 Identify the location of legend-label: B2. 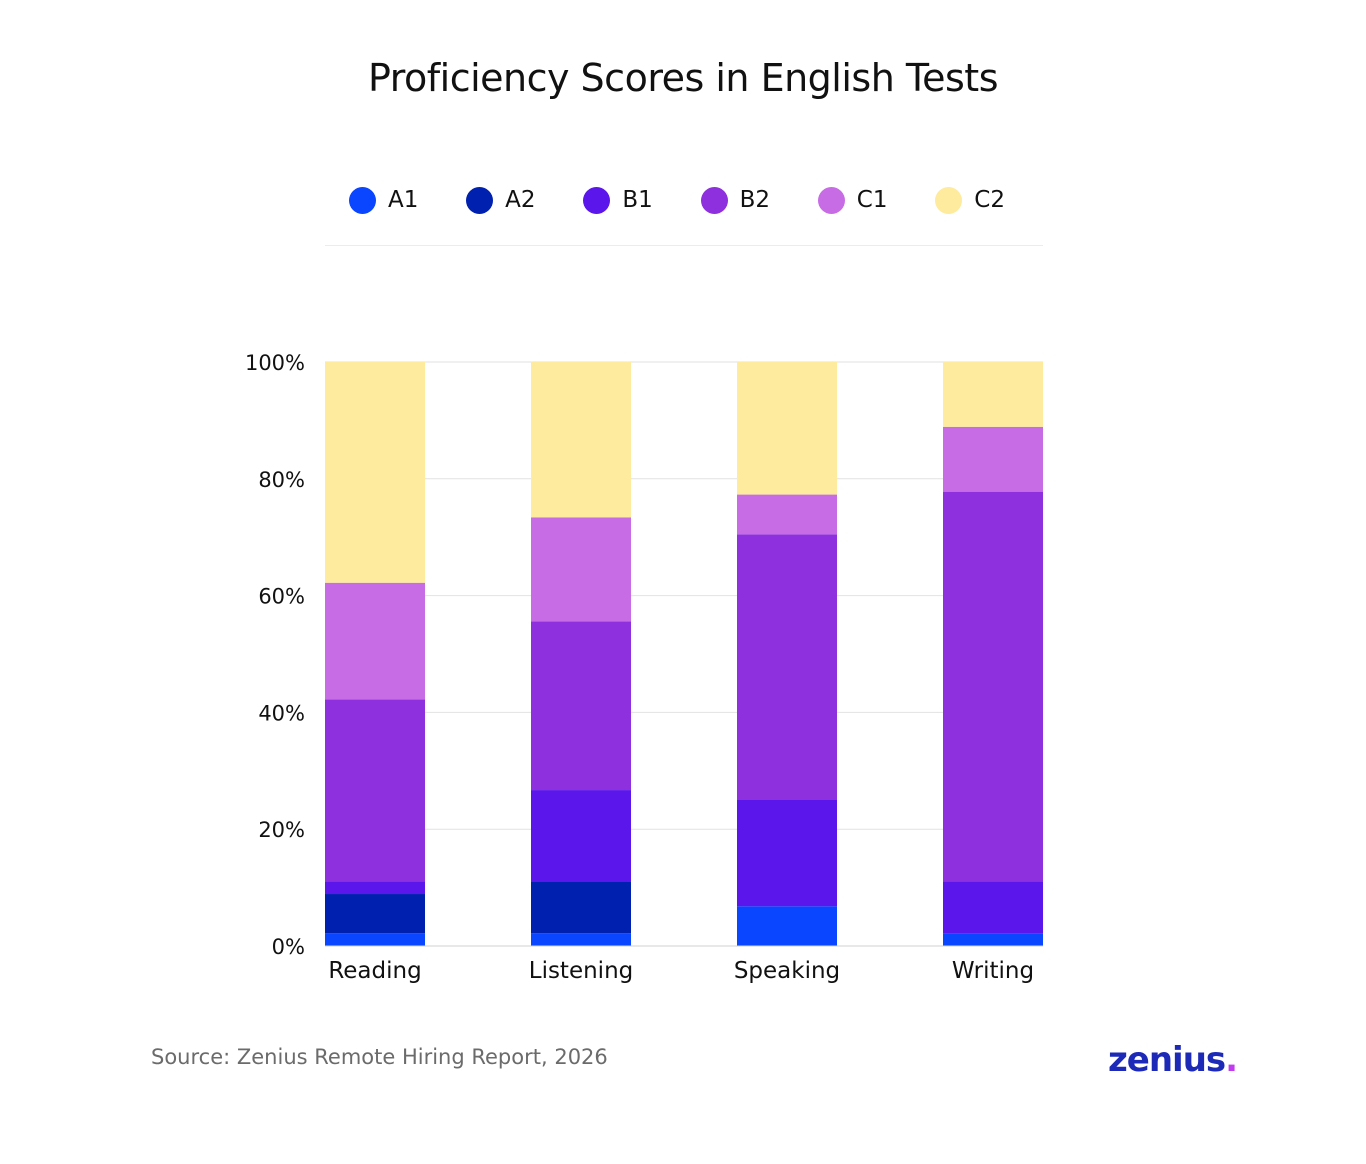
(754, 200).